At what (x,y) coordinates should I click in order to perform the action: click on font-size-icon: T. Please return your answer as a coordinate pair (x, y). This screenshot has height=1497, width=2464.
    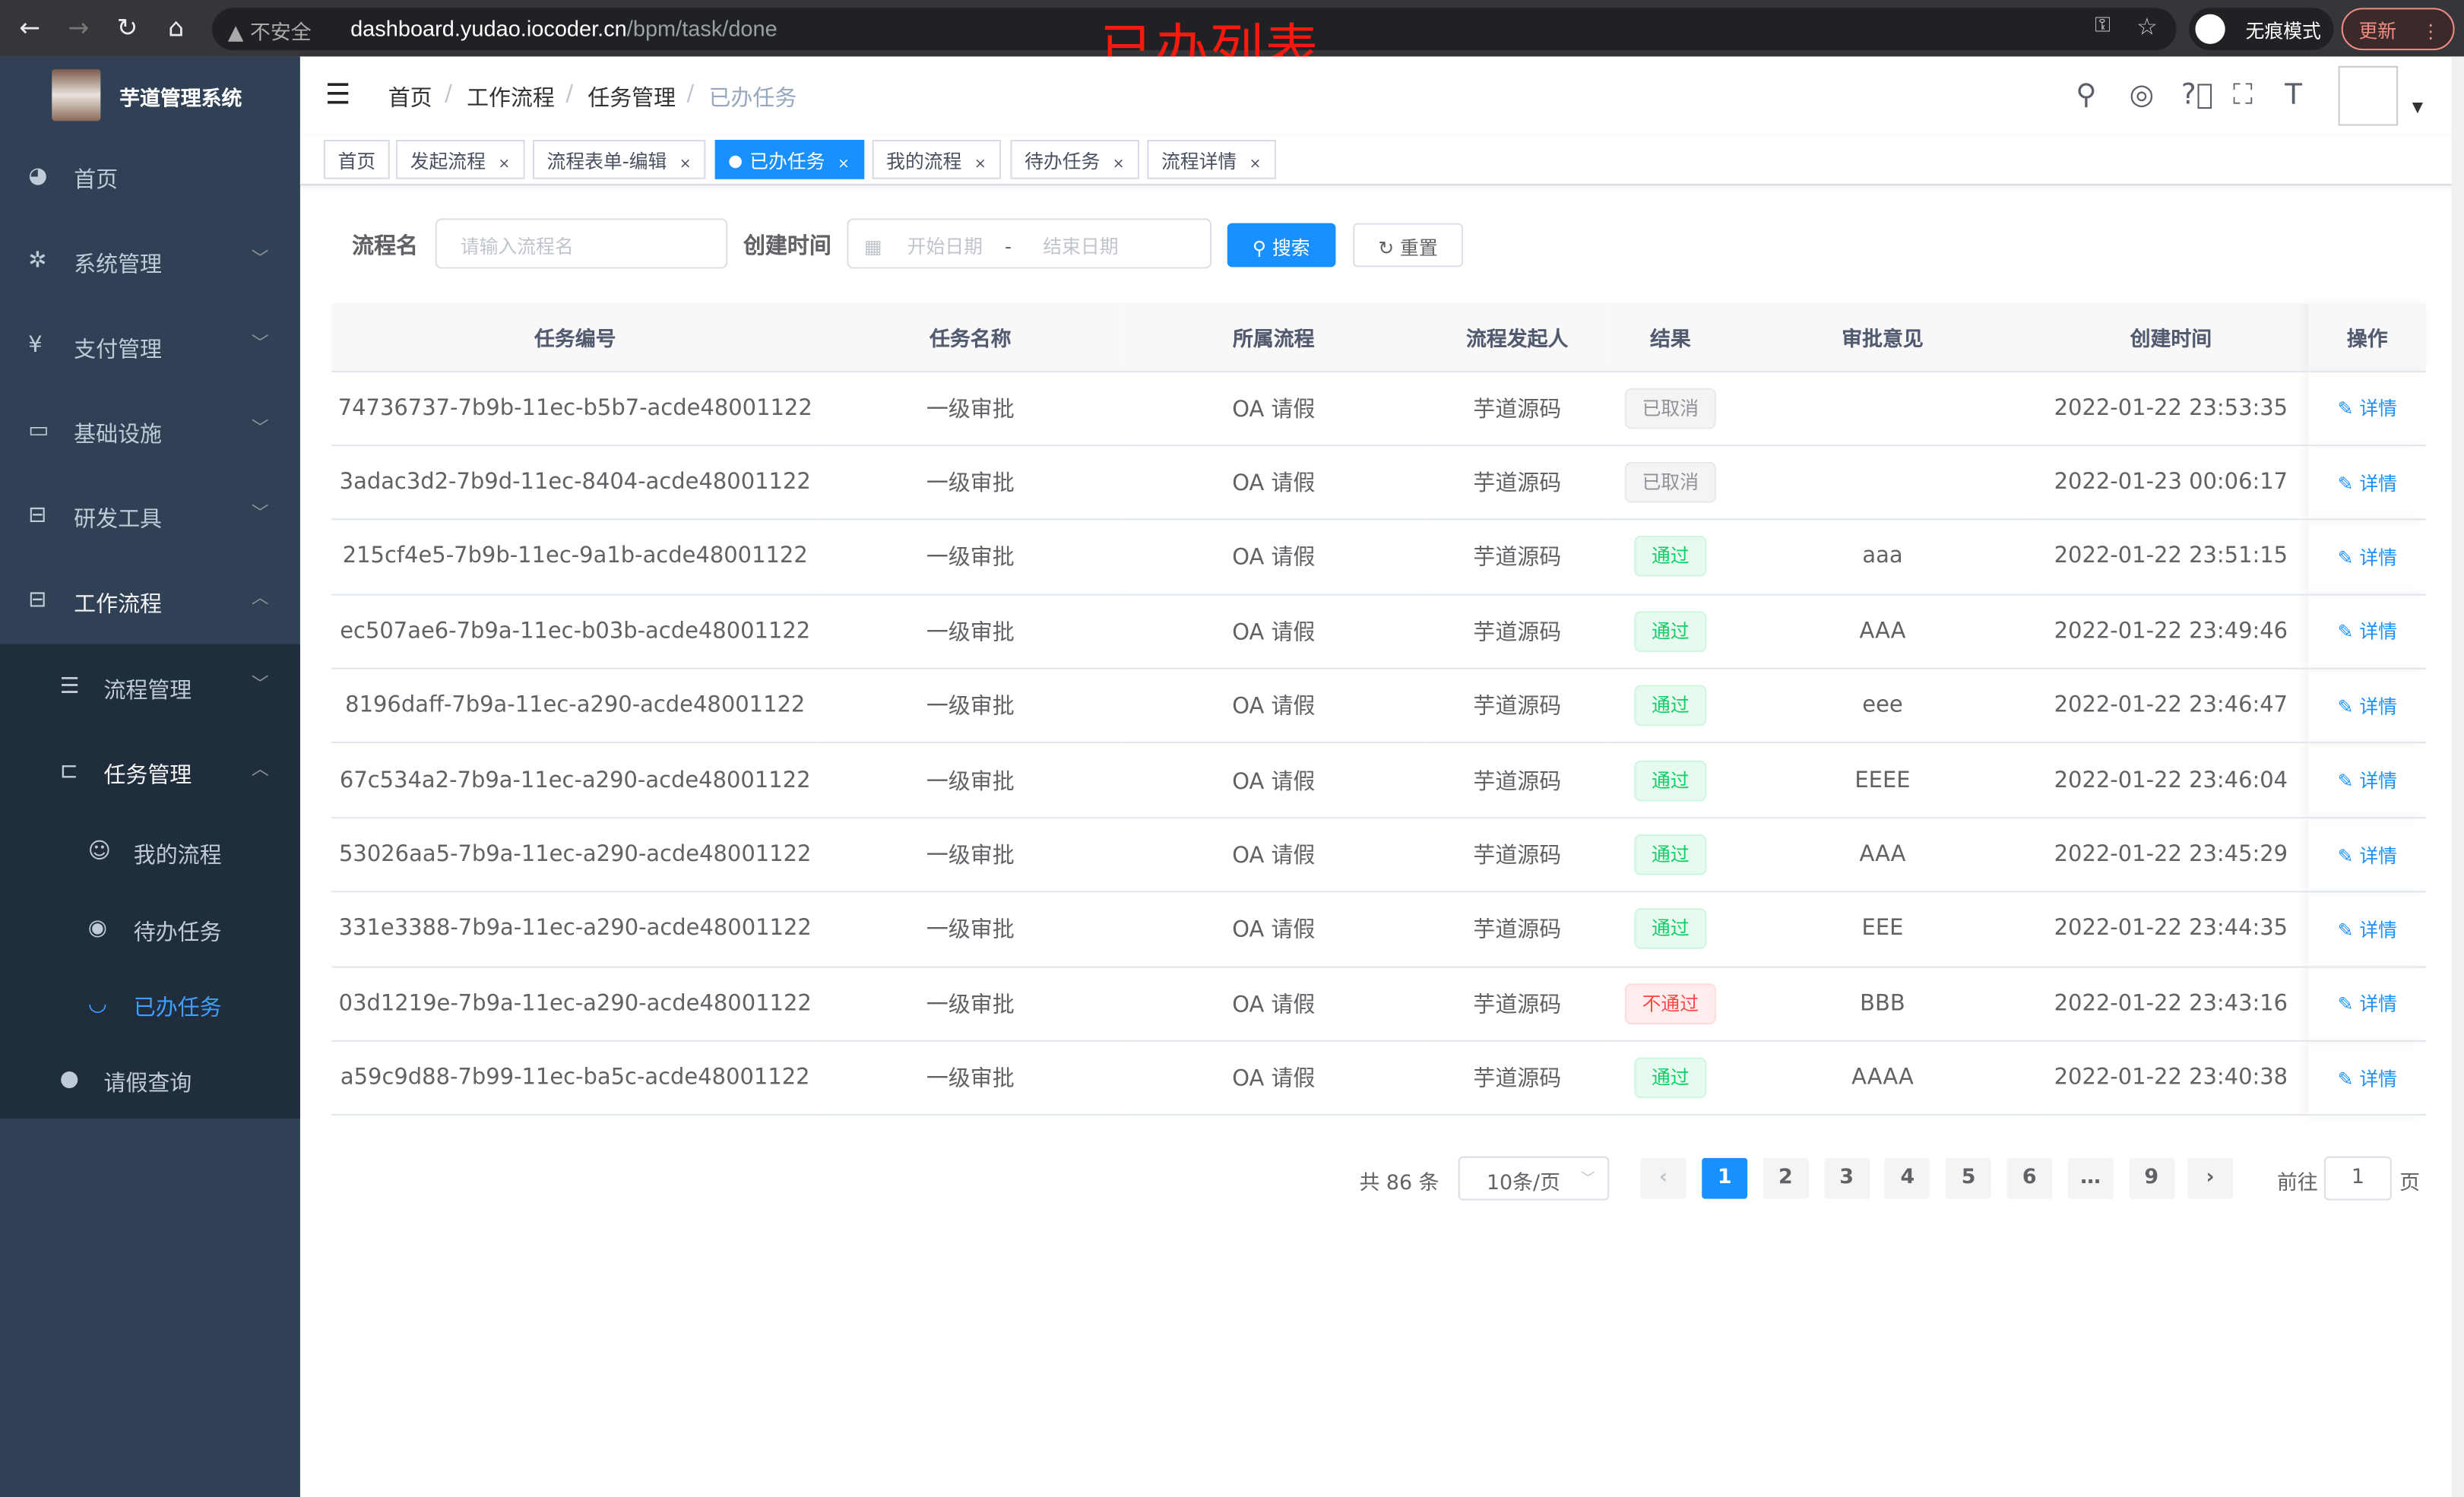
    Looking at the image, I should click on (2294, 95).